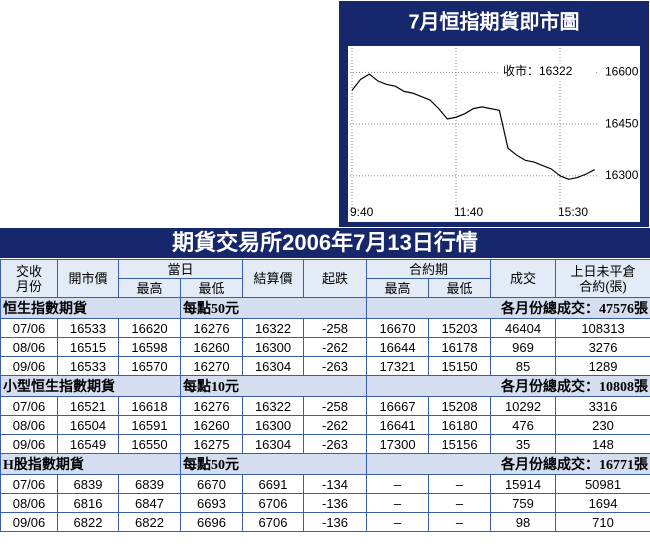  Describe the element at coordinates (573, 212) in the screenshot. I see `x-tick-label: 15:30` at that location.